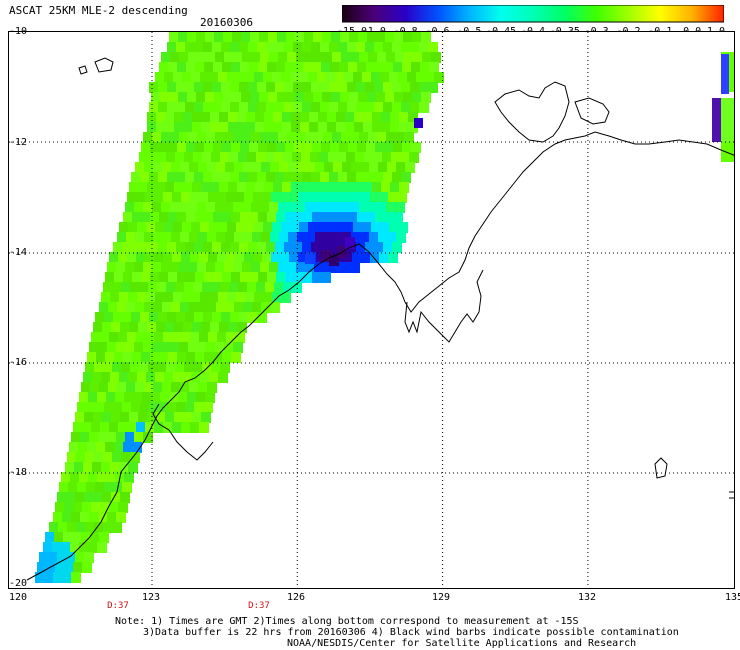 The height and width of the screenshot is (650, 740). What do you see at coordinates (441, 597) in the screenshot?
I see `lon-label: 129` at bounding box center [441, 597].